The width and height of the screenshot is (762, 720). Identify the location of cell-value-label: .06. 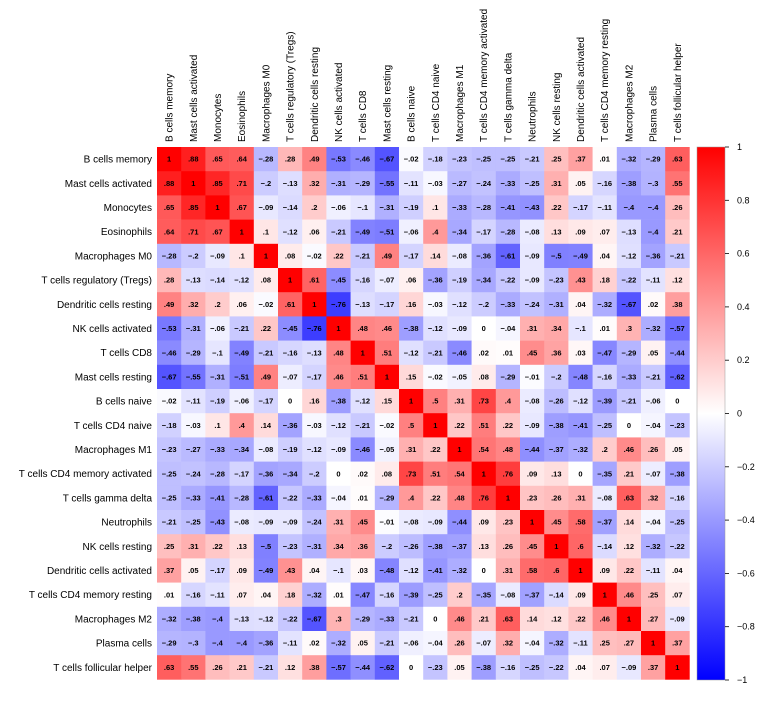
(411, 280).